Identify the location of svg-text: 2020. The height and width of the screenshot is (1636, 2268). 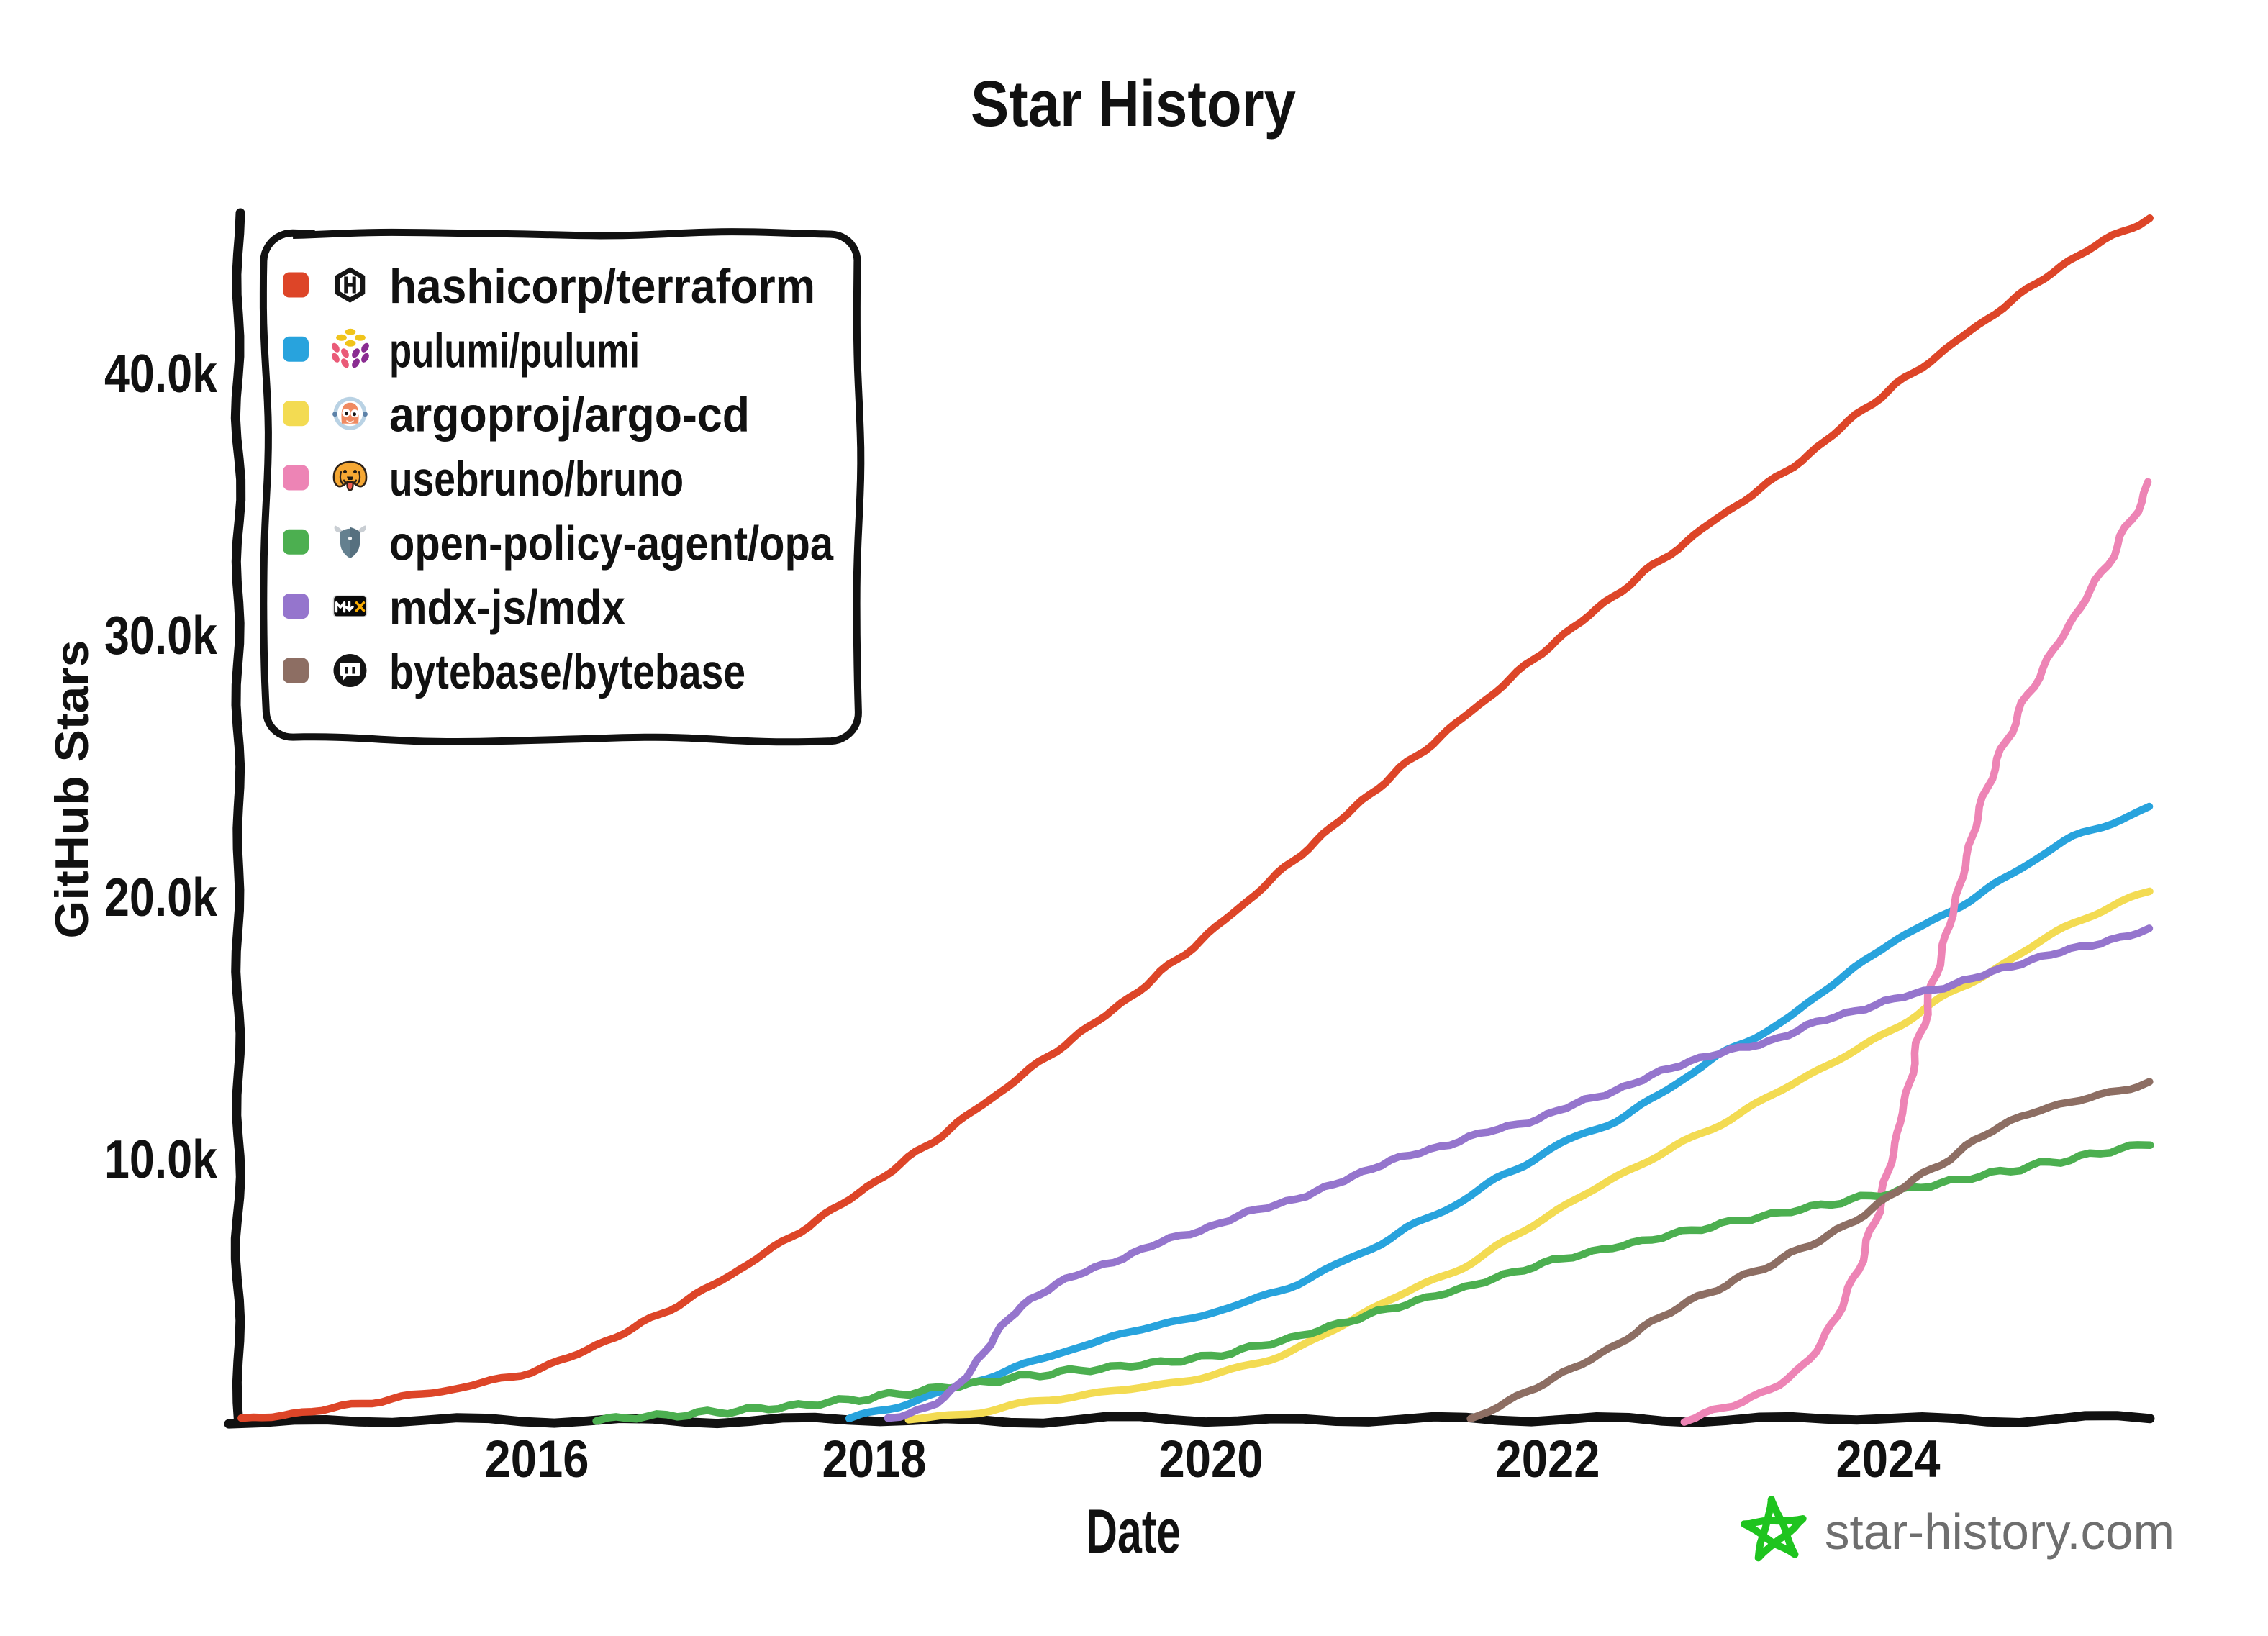
(1211, 1460).